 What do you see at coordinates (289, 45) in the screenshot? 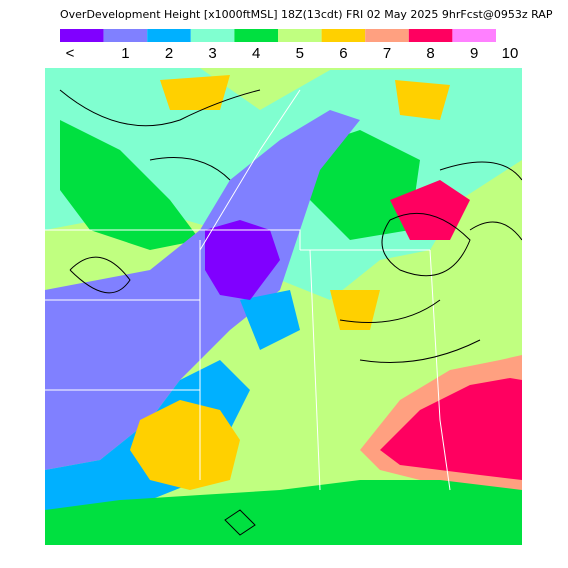
I see `colorbar: <1 2 3 4 5 6 7 8 9 10` at bounding box center [289, 45].